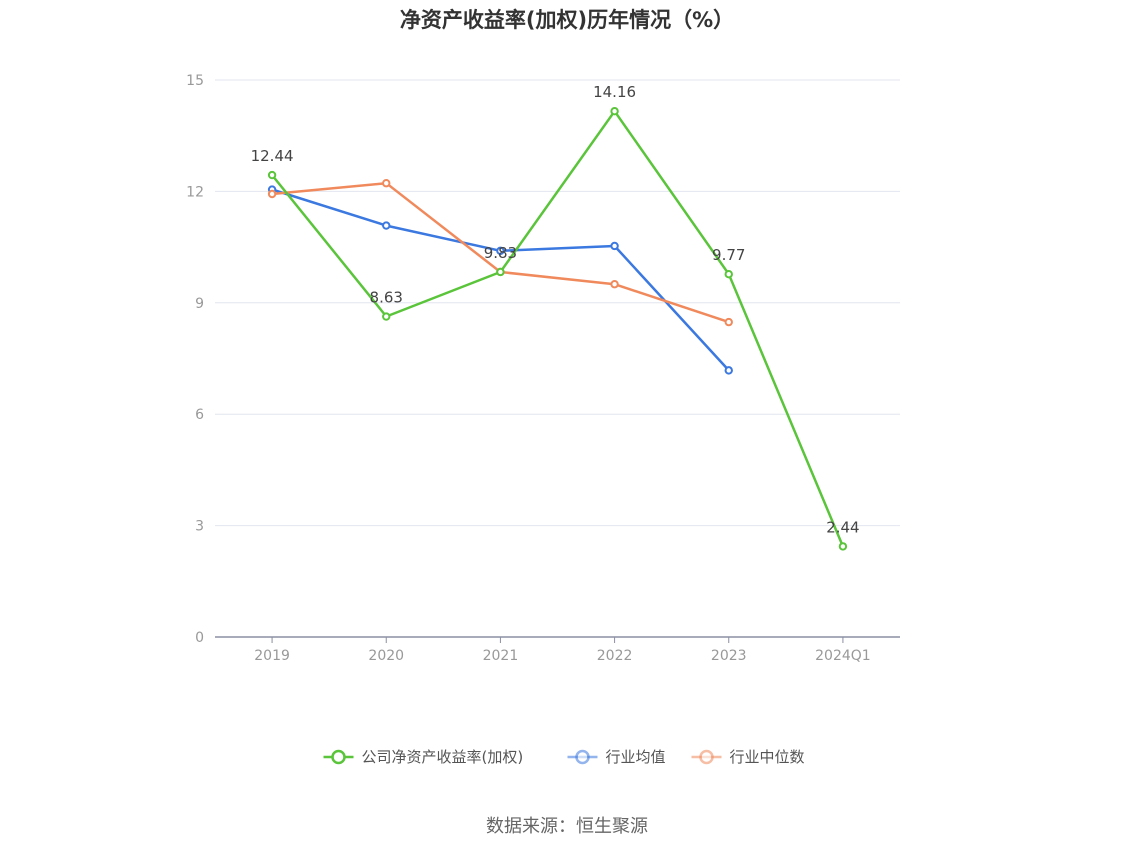  Describe the element at coordinates (567, 20) in the screenshot. I see `chart-title: 净资产收益率(加权)历年情况（%）` at that location.